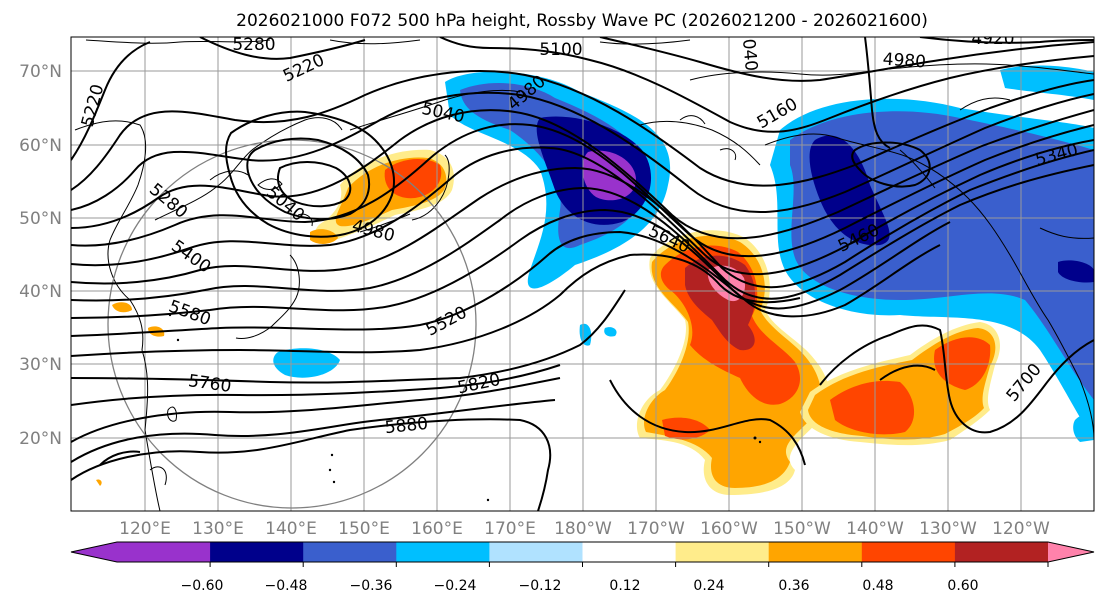  Describe the element at coordinates (900, 384) in the screenshot. I see `positive-anomaly-east-pacific` at that location.